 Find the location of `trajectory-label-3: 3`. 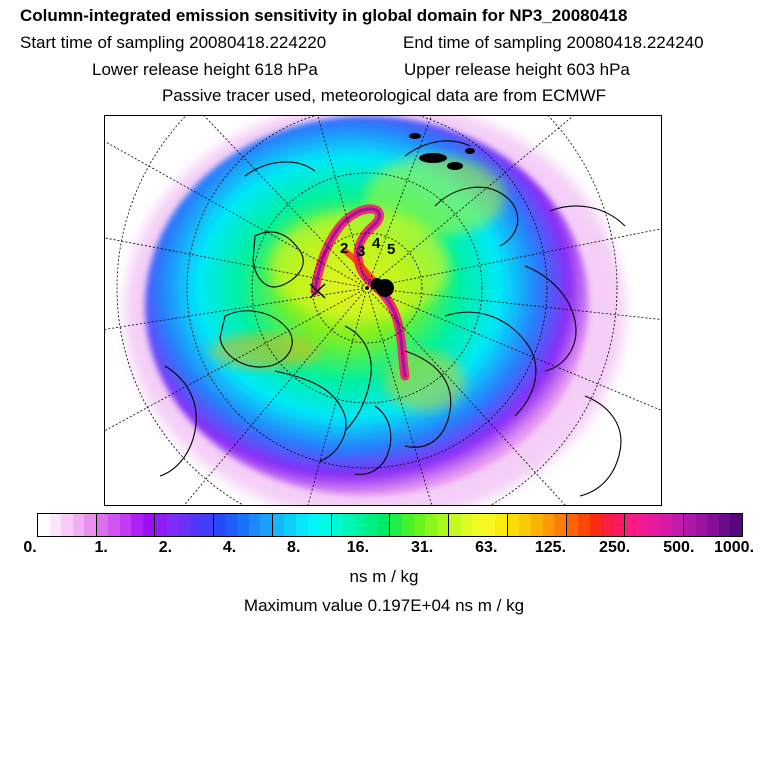

trajectory-label-3: 3 is located at coordinates (361, 251).